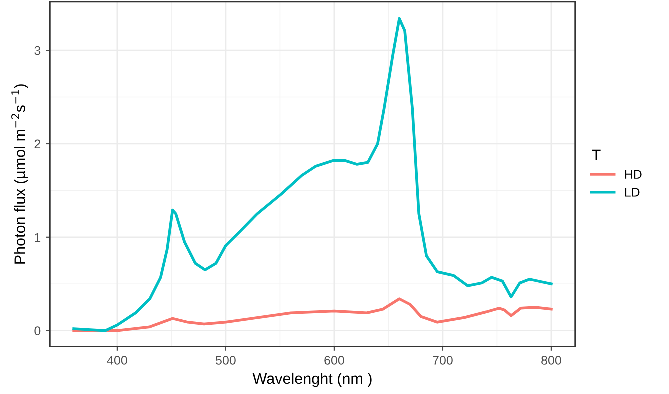  Describe the element at coordinates (312, 315) in the screenshot. I see `line-series` at that location.